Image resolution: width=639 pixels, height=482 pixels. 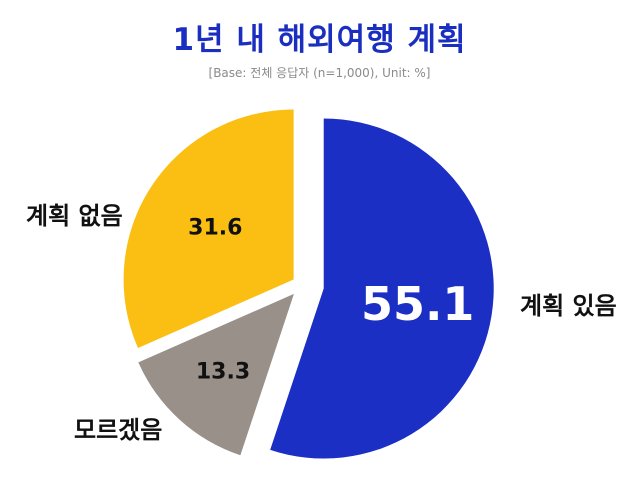 I want to click on value-label-dont-know: 13.3, so click(x=223, y=372).